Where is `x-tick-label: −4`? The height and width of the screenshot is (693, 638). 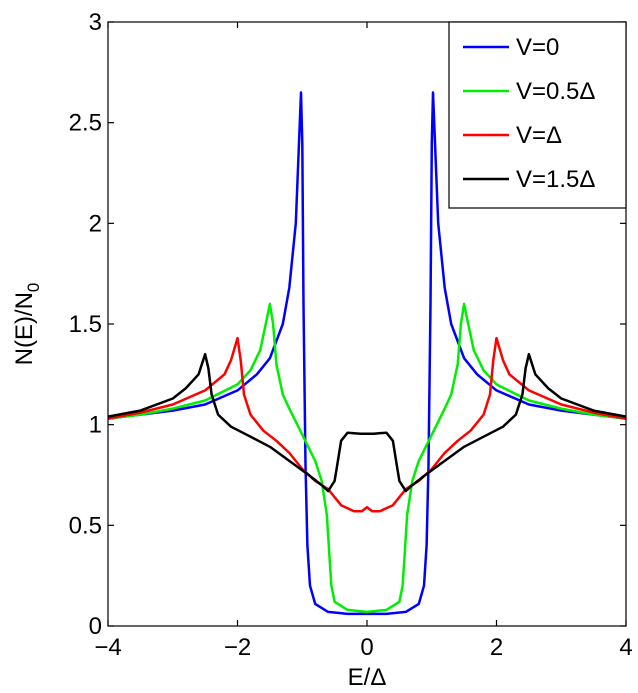 x-tick-label: −4 is located at coordinates (107, 647).